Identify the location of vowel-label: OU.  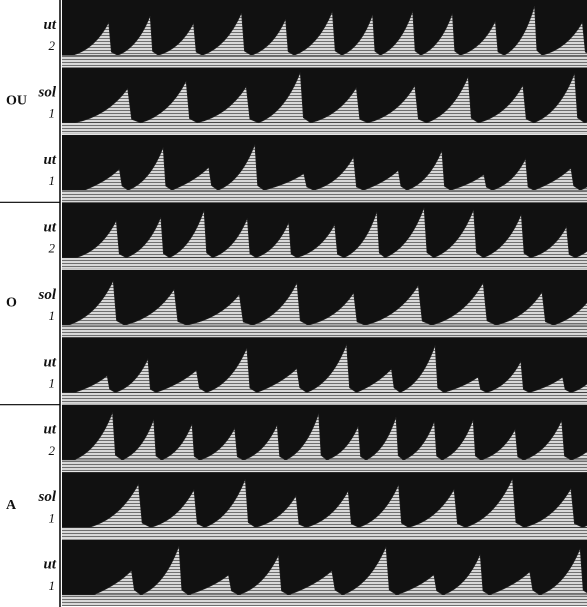
(16, 100).